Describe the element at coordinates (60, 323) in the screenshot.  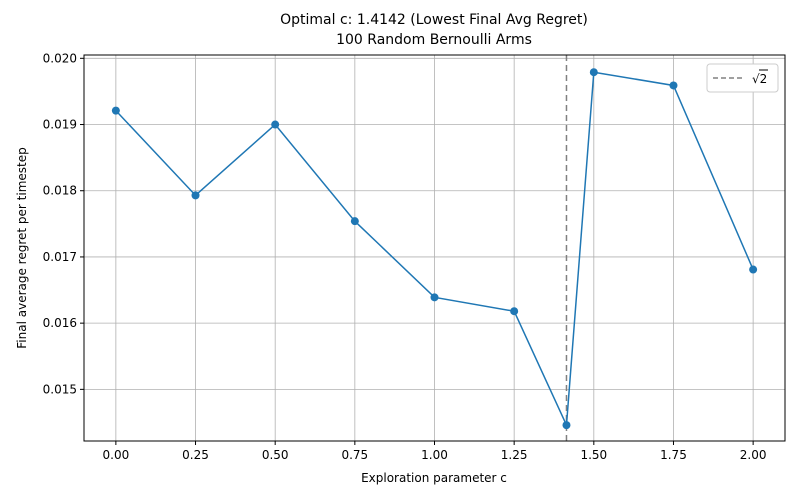
I see `y-tick-label: 0.016` at that location.